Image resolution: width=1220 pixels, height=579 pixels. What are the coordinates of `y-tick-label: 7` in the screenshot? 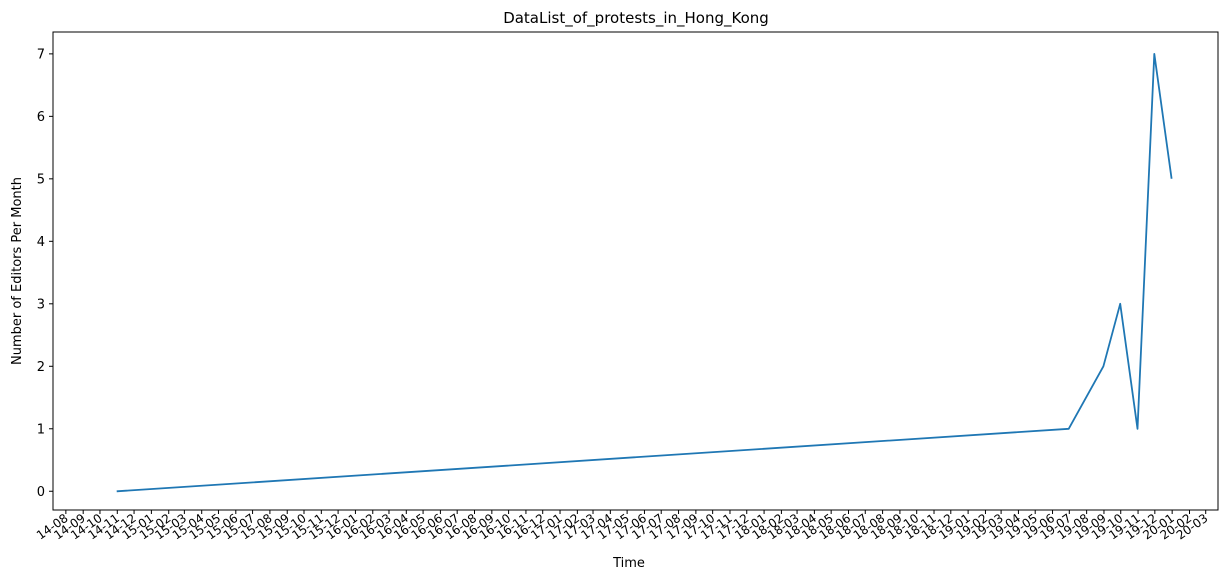 It's located at (41, 54).